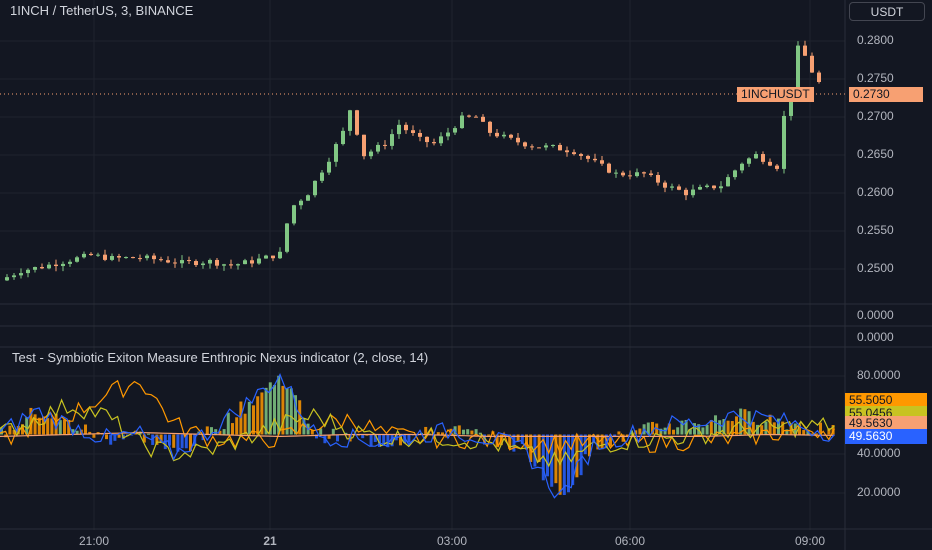 Image resolution: width=932 pixels, height=550 pixels. Describe the element at coordinates (875, 154) in the screenshot. I see `price-axis-label: 0.2650` at that location.